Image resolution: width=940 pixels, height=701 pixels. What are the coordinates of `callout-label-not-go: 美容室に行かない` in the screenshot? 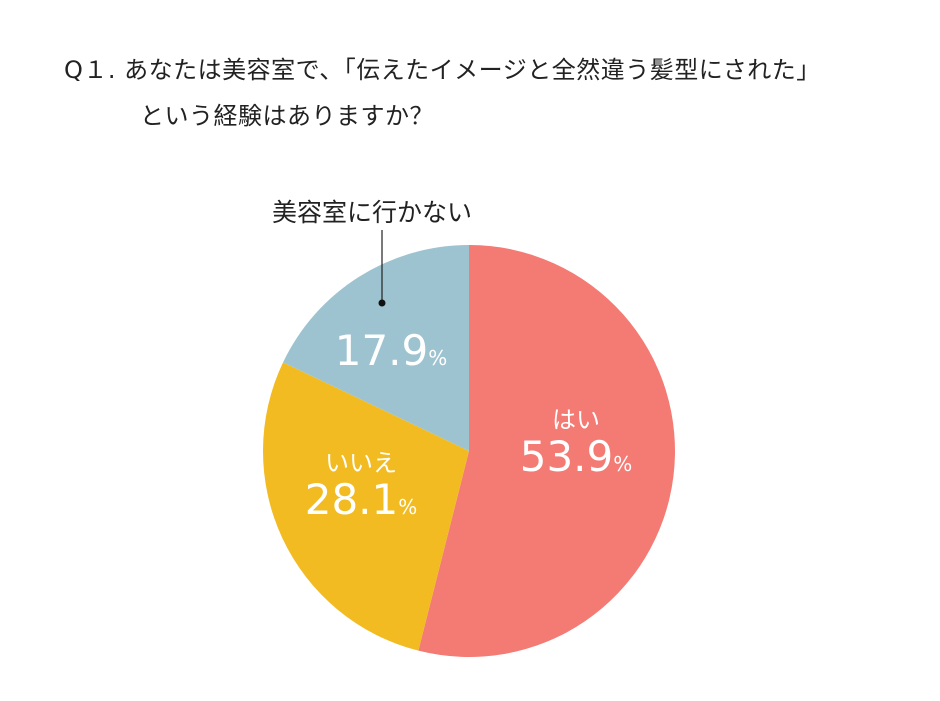 It's located at (372, 212).